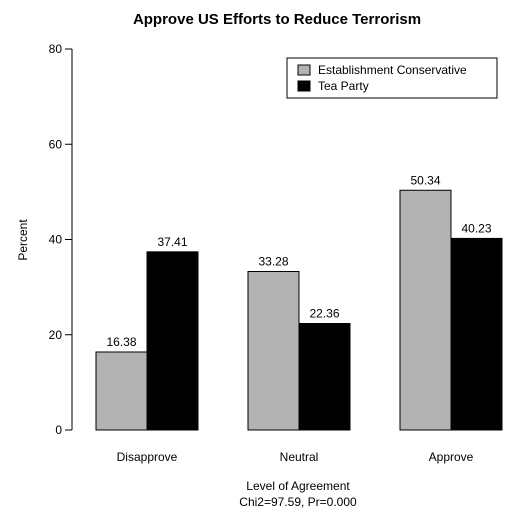 This screenshot has width=508, height=512. What do you see at coordinates (121, 391) in the screenshot?
I see `bar-establishment-disapprove` at bounding box center [121, 391].